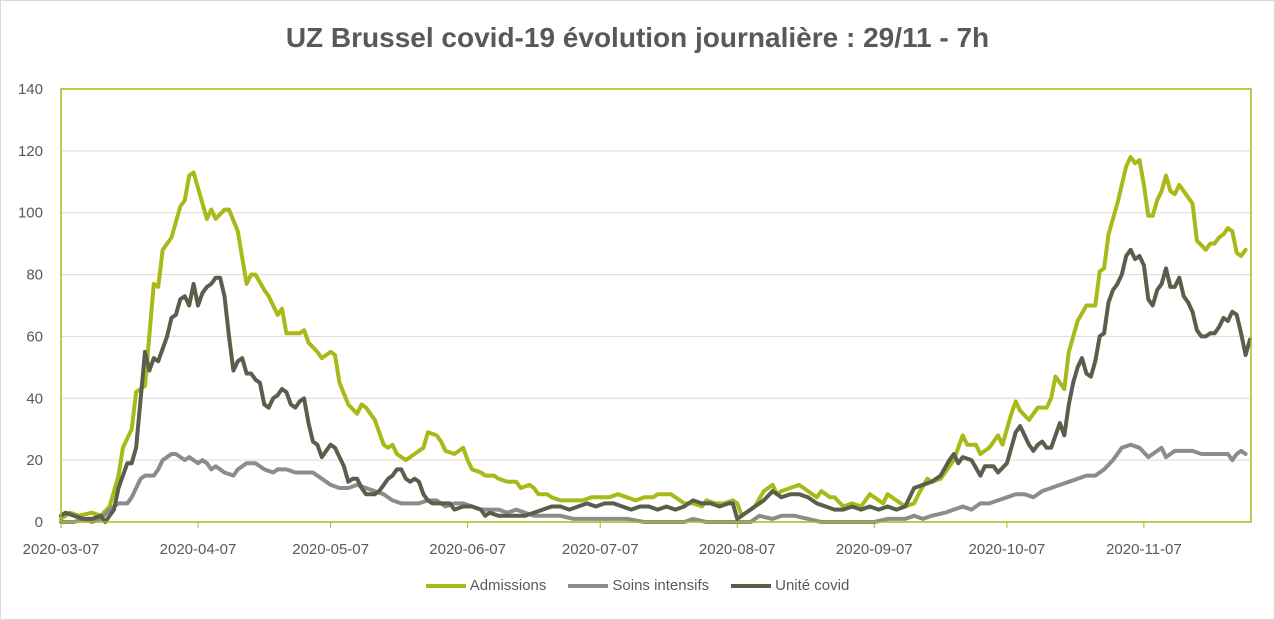 The height and width of the screenshot is (620, 1275). What do you see at coordinates (34, 336) in the screenshot?
I see `y-tick-label-60: 60` at bounding box center [34, 336].